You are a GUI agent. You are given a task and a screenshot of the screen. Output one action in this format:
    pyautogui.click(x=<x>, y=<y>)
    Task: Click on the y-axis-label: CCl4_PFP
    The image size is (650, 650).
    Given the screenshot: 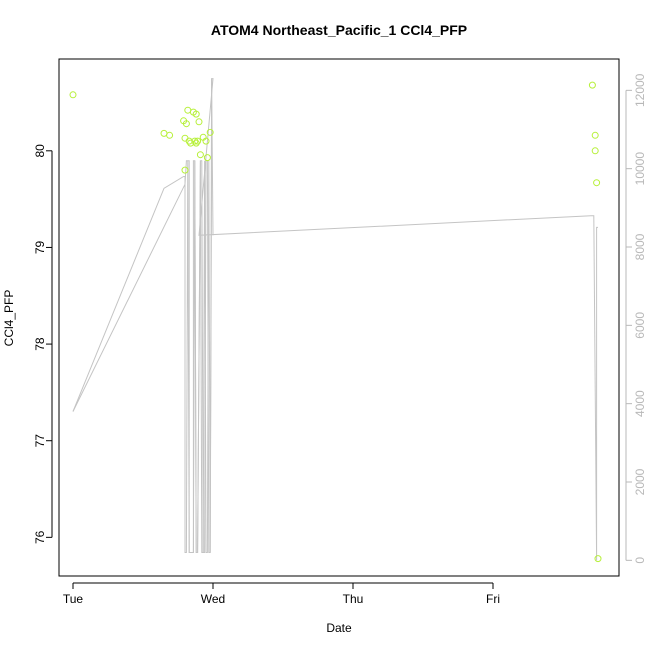 What is the action you would take?
    pyautogui.click(x=9, y=318)
    